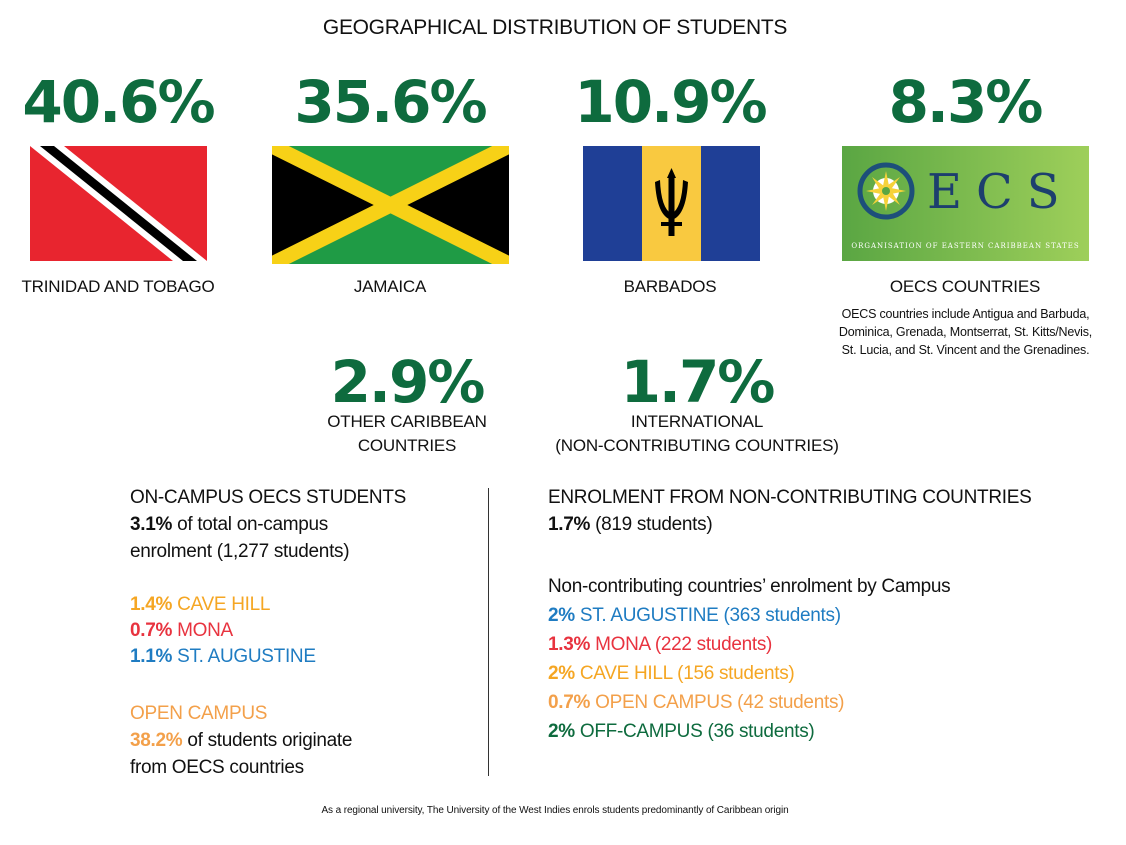 This screenshot has height=845, width=1126. What do you see at coordinates (407, 433) in the screenshot?
I see `other-caribbean-label: OTHER CARIBBEAN COUNTRIES` at bounding box center [407, 433].